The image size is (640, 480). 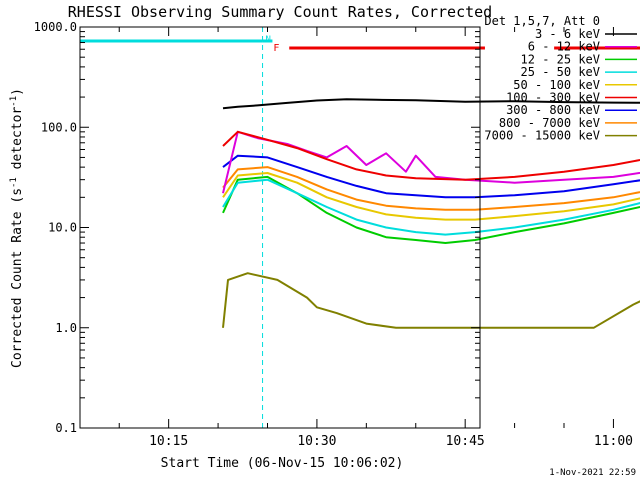 I want to click on y-label-unit: detector, so click(x=17, y=142).